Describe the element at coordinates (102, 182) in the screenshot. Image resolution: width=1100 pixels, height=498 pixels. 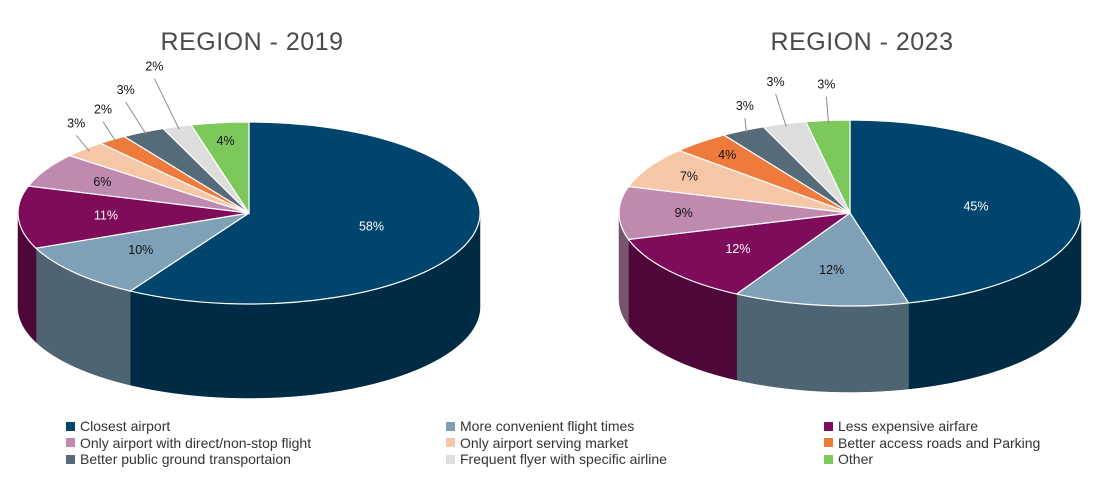
I see `data-label-only-airport-with-direct-non-stop-flight: 6%` at that location.